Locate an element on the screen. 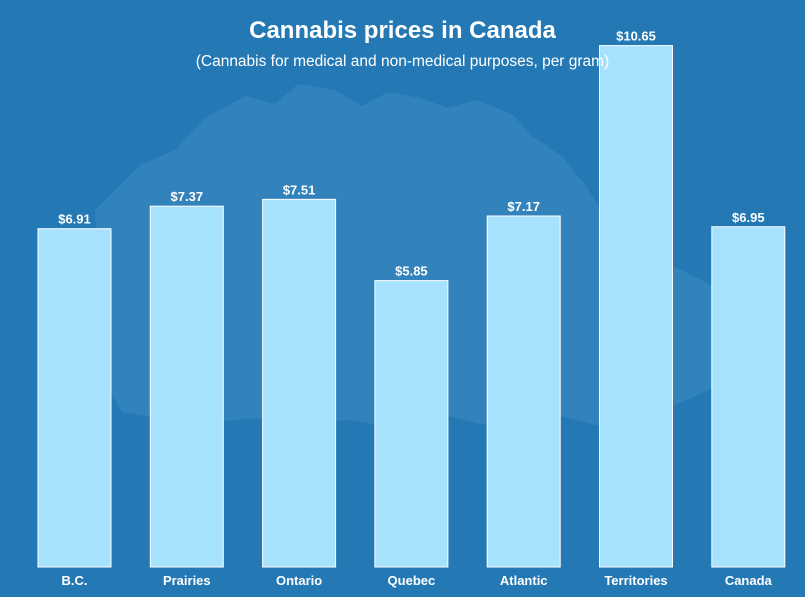 This screenshot has height=597, width=805. value-label: $6.95 is located at coordinates (748, 217).